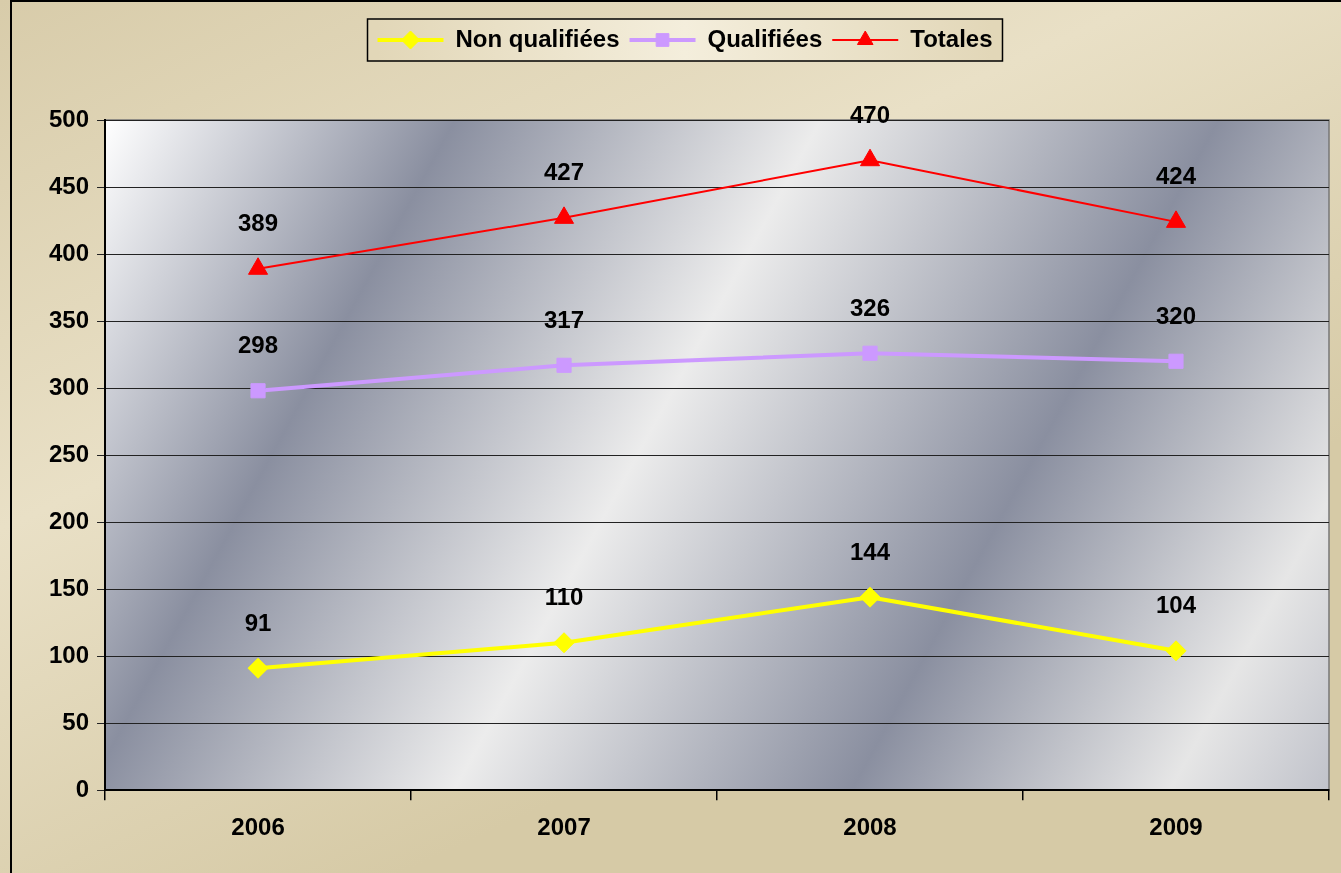 Image resolution: width=1341 pixels, height=873 pixels. Describe the element at coordinates (69, 252) in the screenshot. I see `y-tick-label: 400` at that location.